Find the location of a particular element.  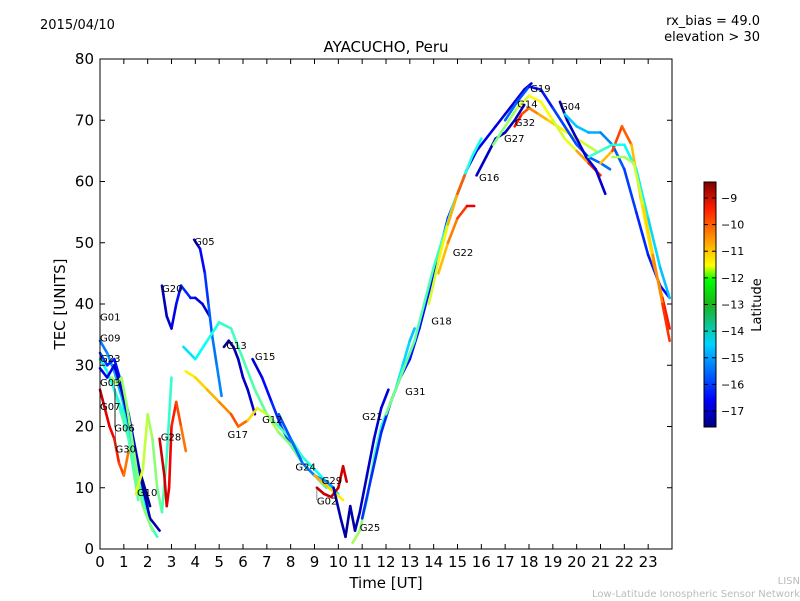

x-tick-label: 1 is located at coordinates (124, 562).